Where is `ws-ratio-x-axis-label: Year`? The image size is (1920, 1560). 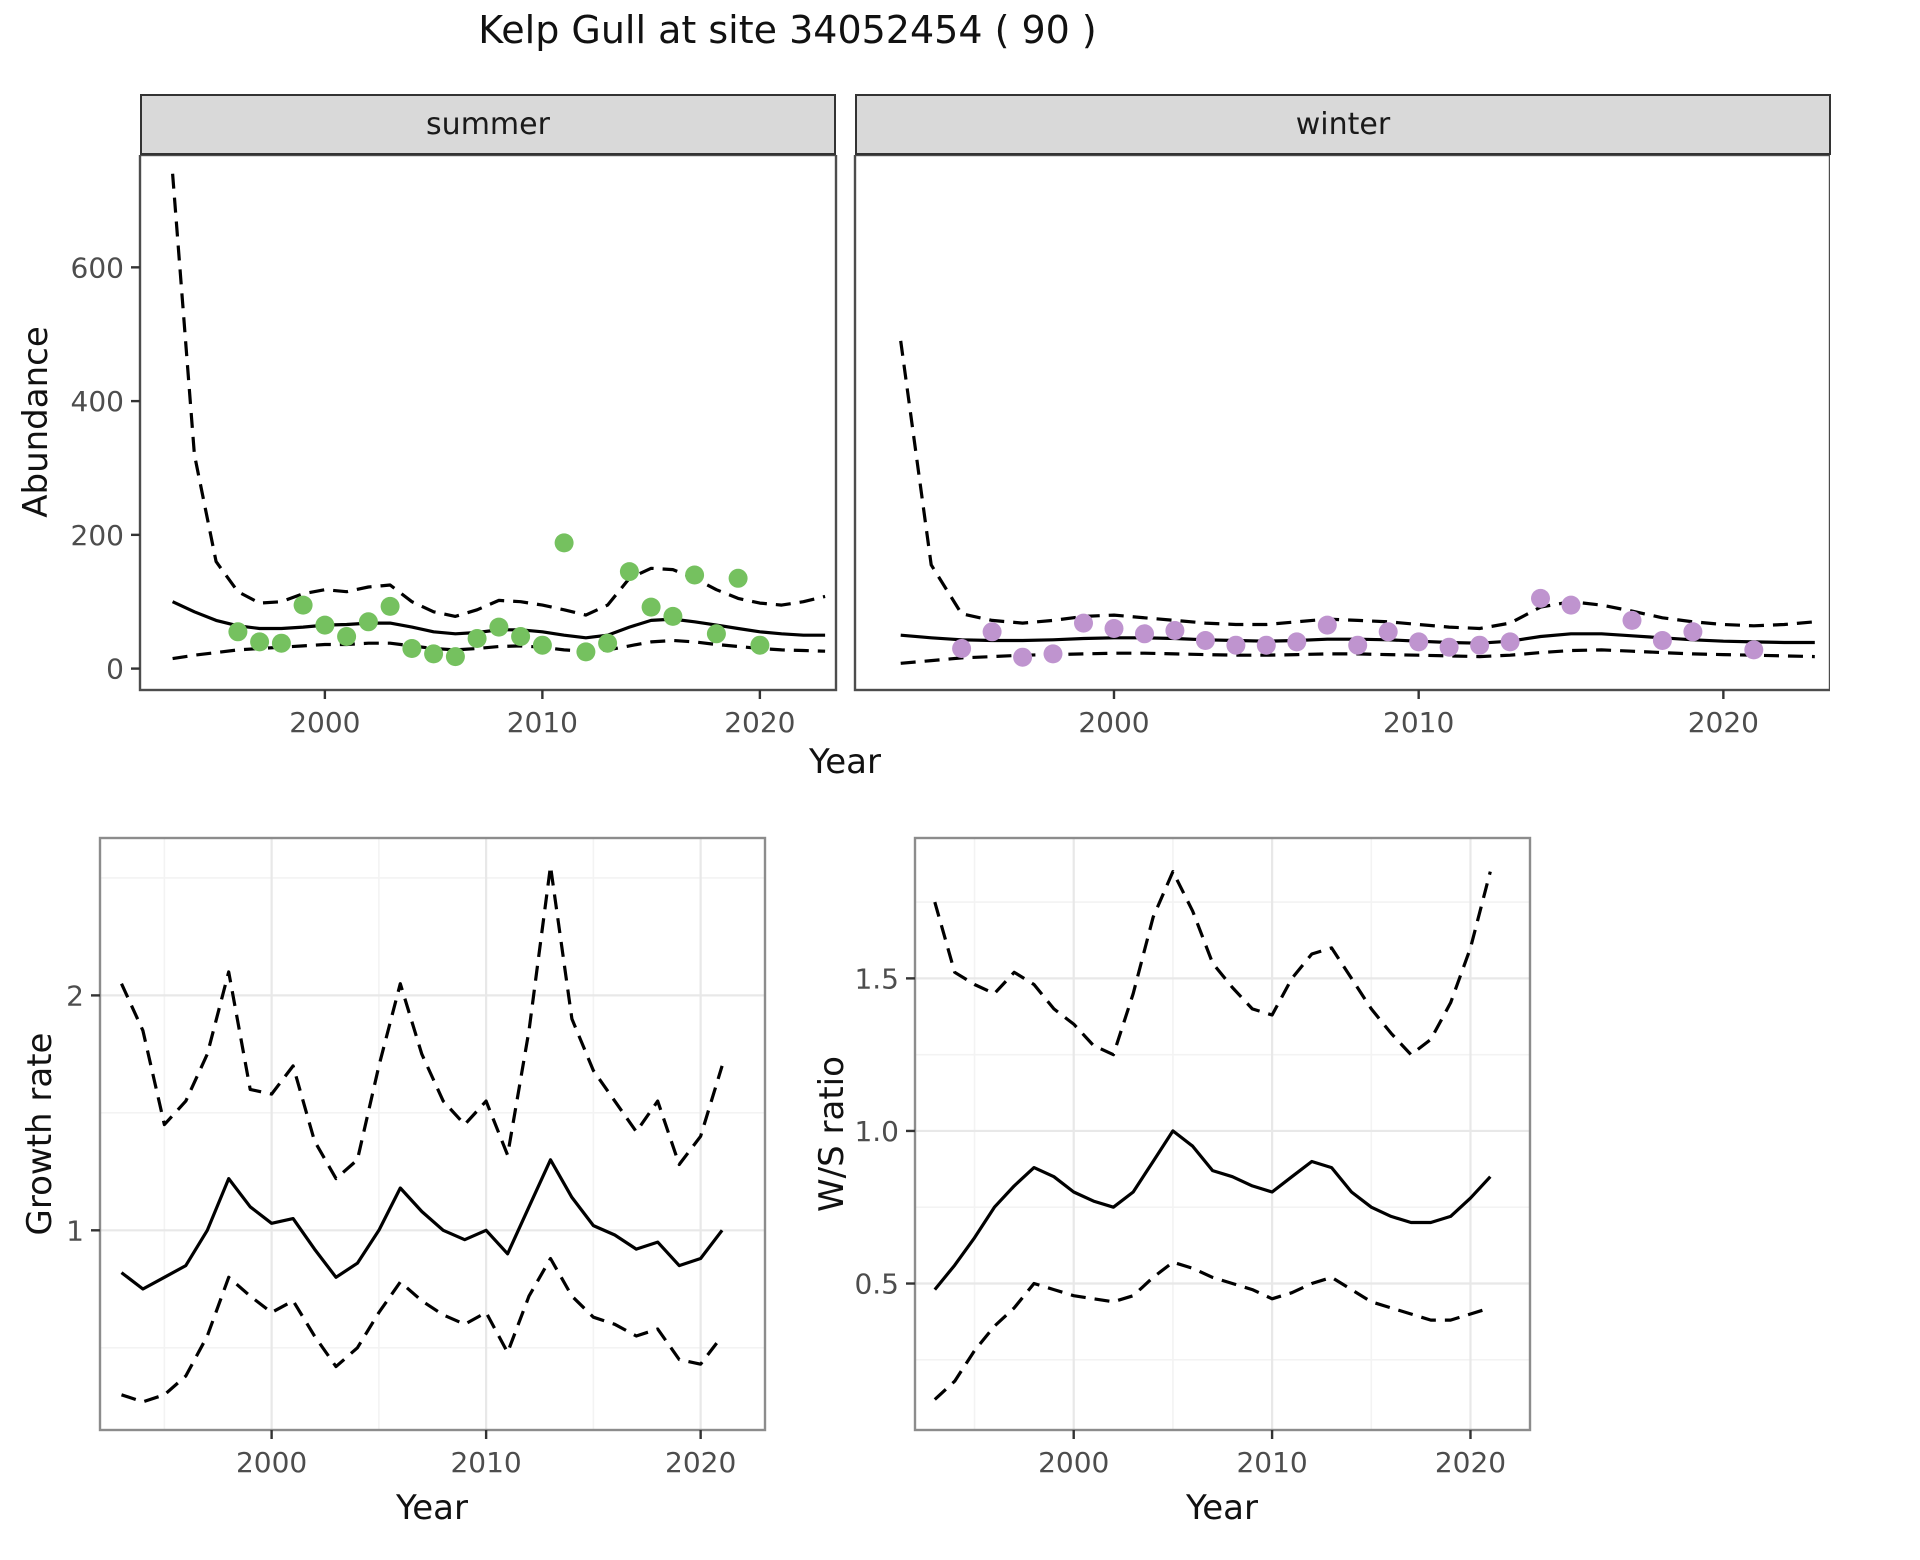 ws-ratio-x-axis-label: Year is located at coordinates (1222, 1508).